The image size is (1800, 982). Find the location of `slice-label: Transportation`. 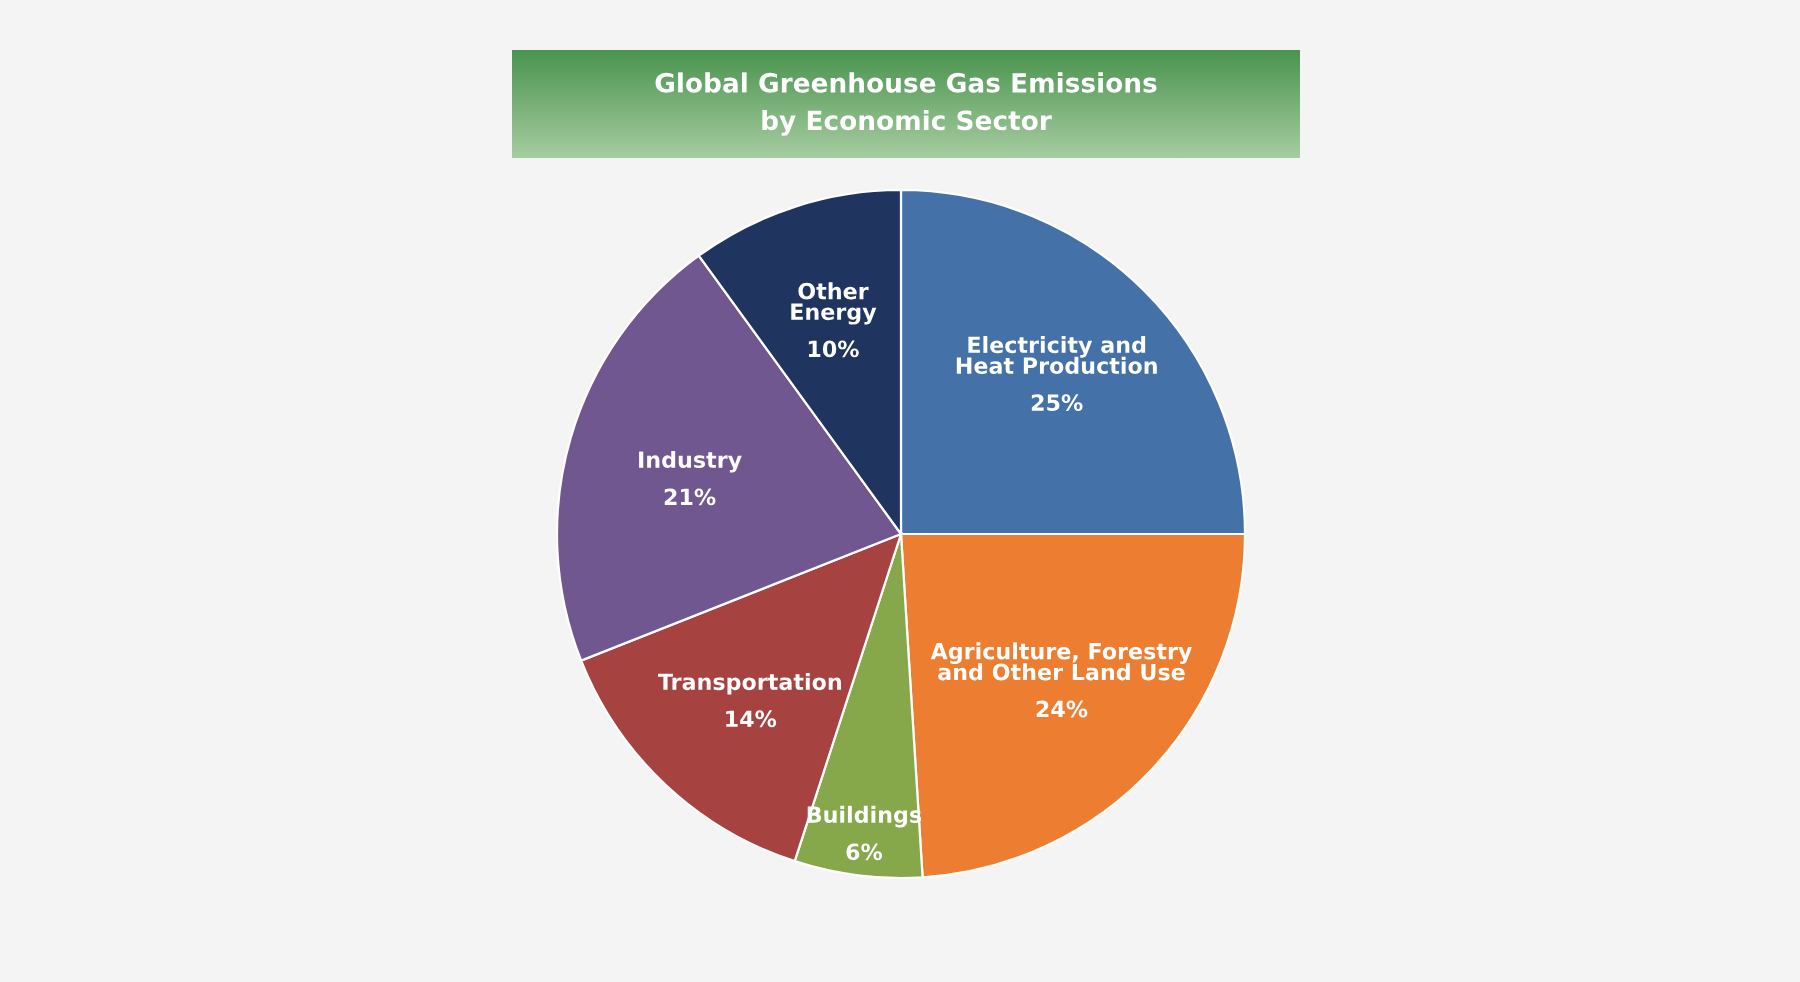

slice-label: Transportation is located at coordinates (749, 683).